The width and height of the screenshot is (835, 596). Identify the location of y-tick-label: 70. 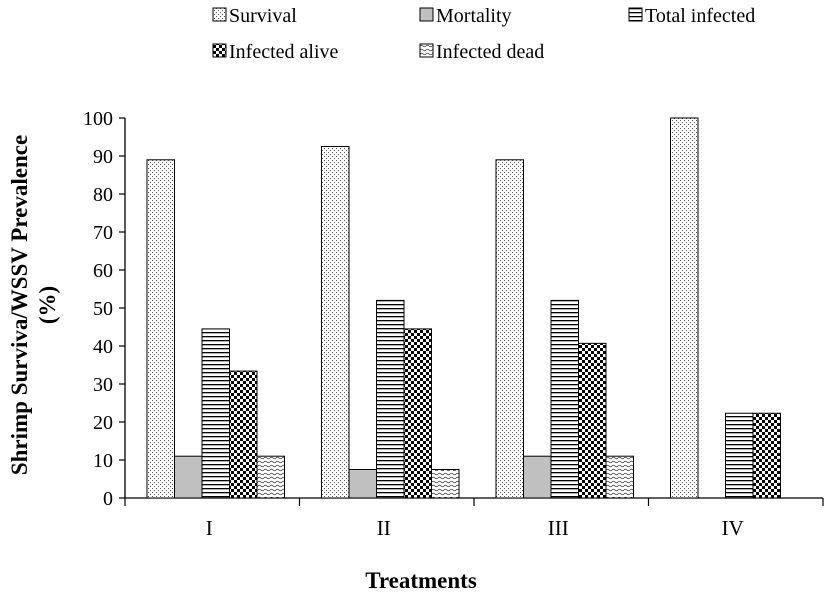
(103, 233).